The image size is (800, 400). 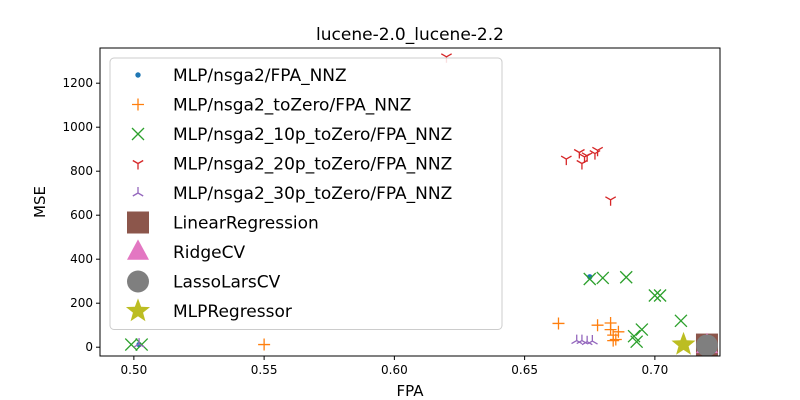 What do you see at coordinates (410, 35) in the screenshot?
I see `chart-title: lucene-2.0_lucene-2.2` at bounding box center [410, 35].